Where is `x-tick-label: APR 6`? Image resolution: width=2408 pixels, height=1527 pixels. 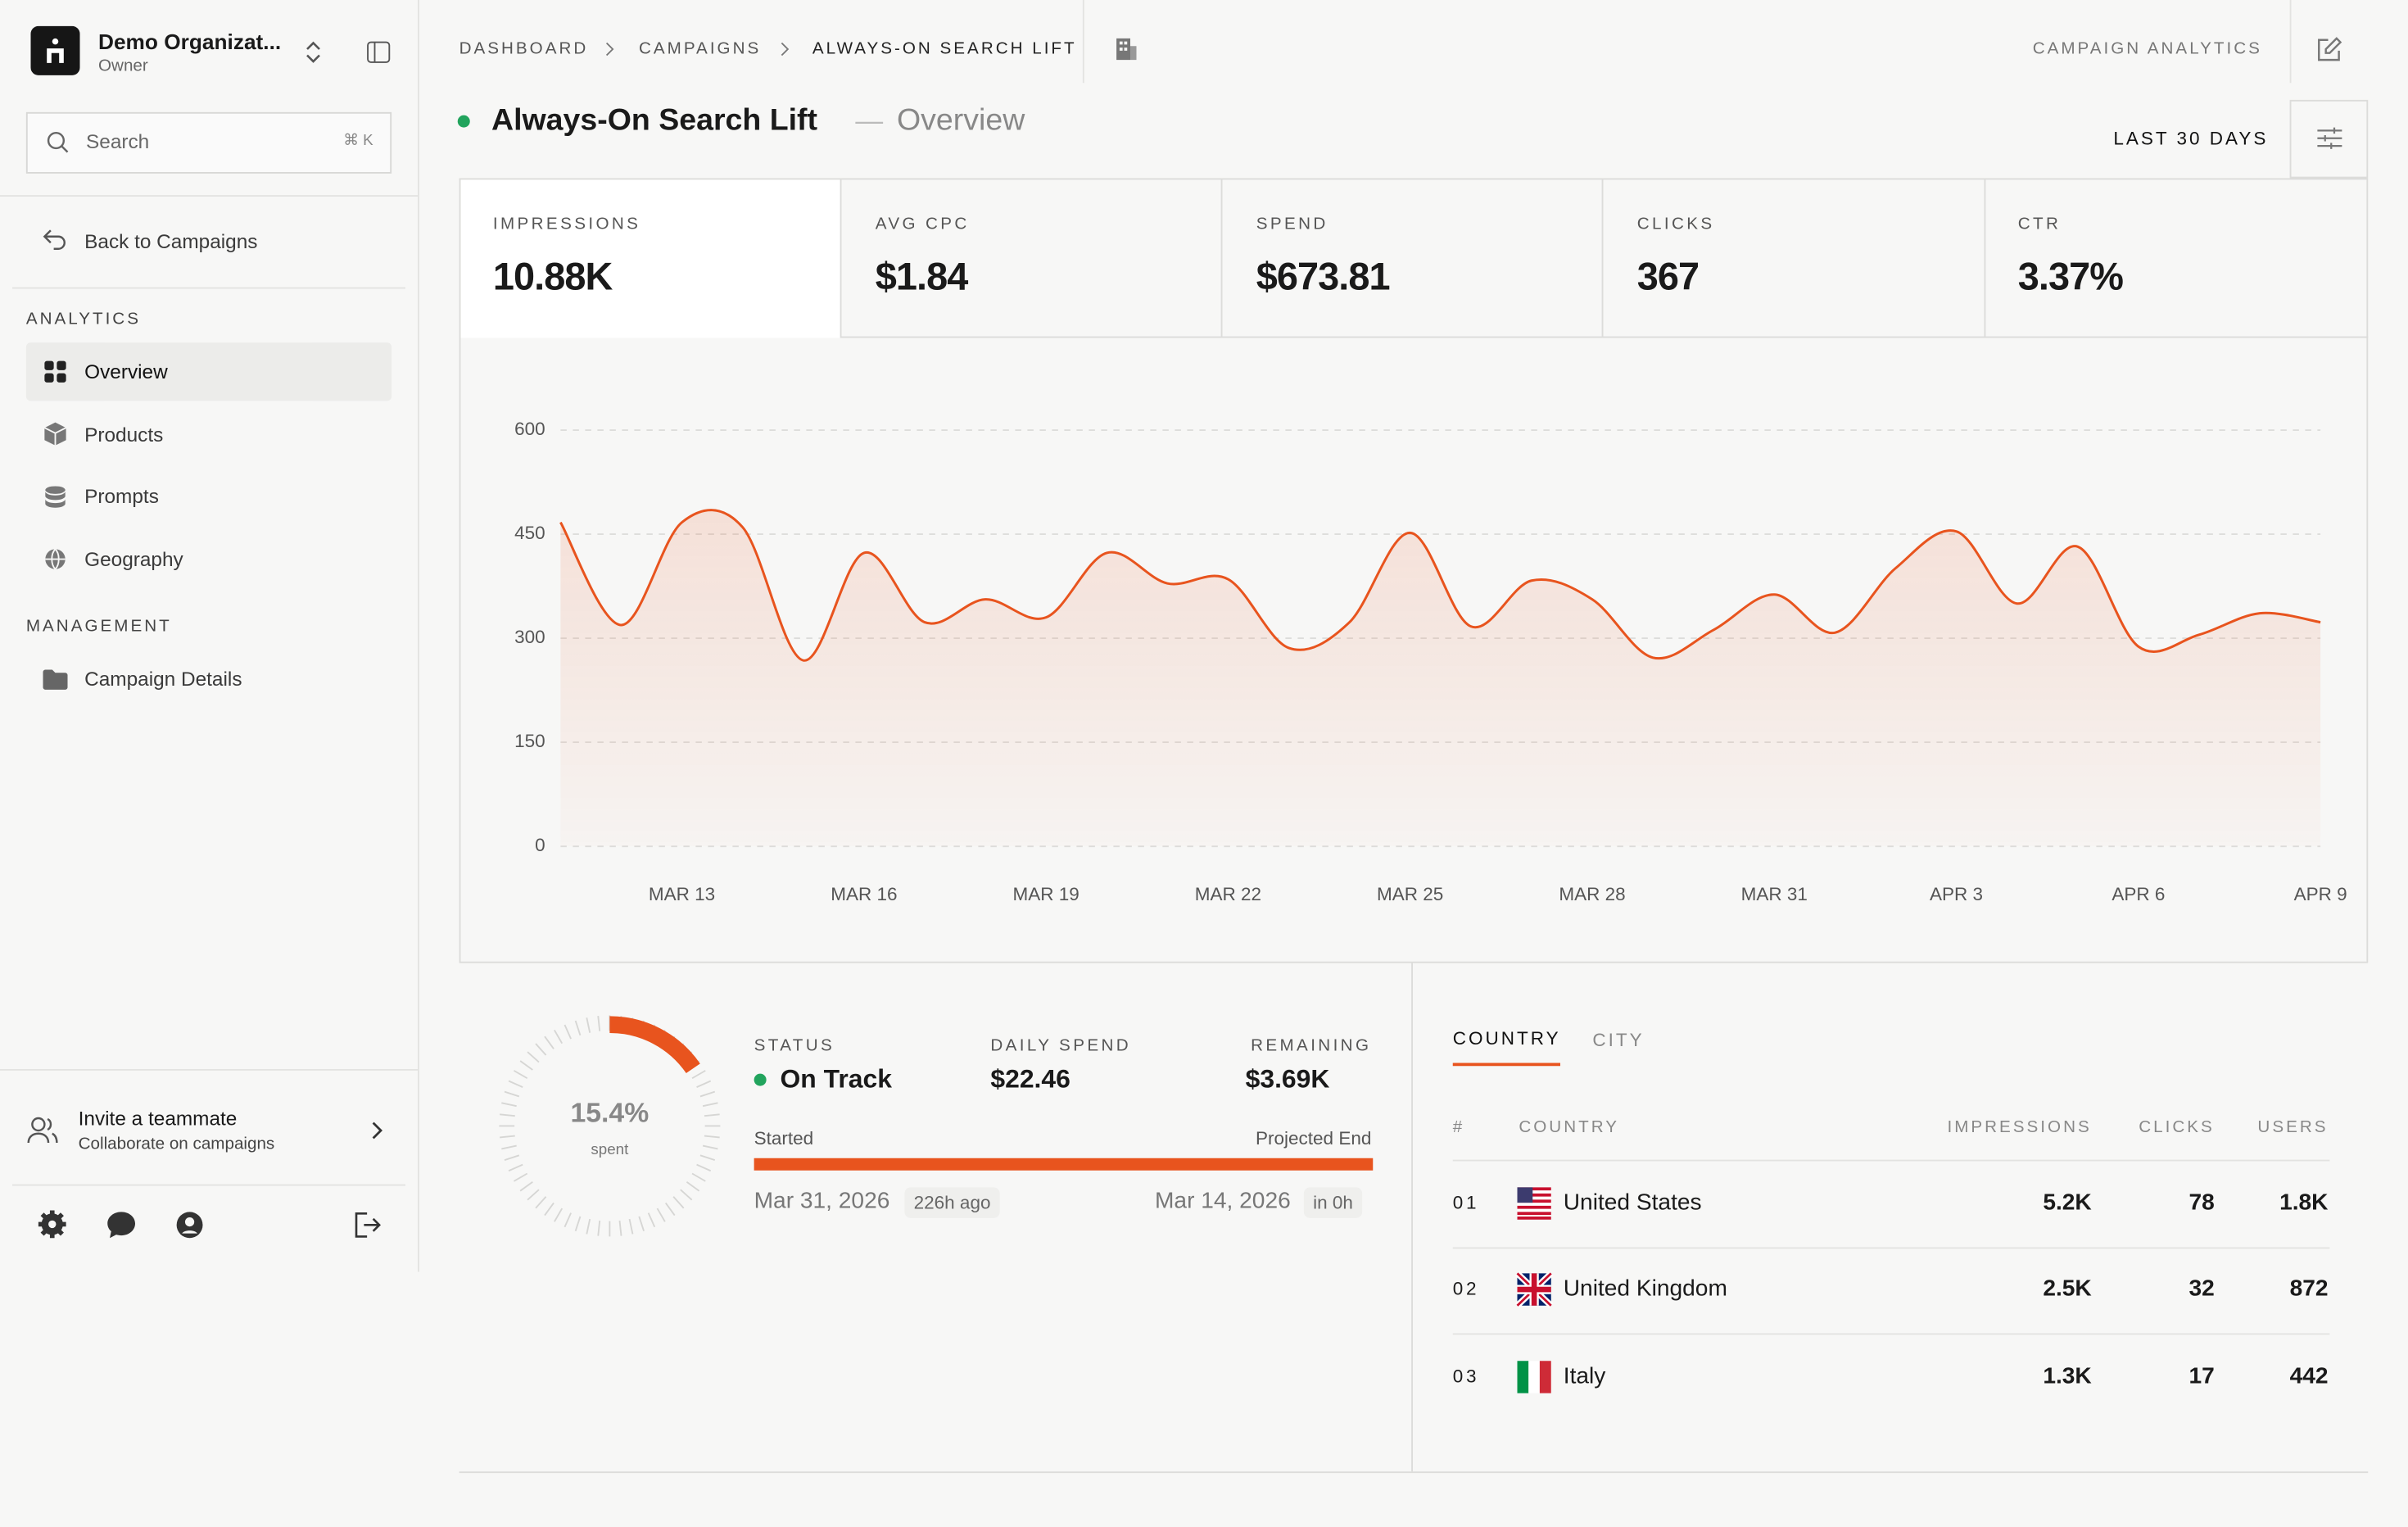
x-tick-label: APR 6 is located at coordinates (2138, 894).